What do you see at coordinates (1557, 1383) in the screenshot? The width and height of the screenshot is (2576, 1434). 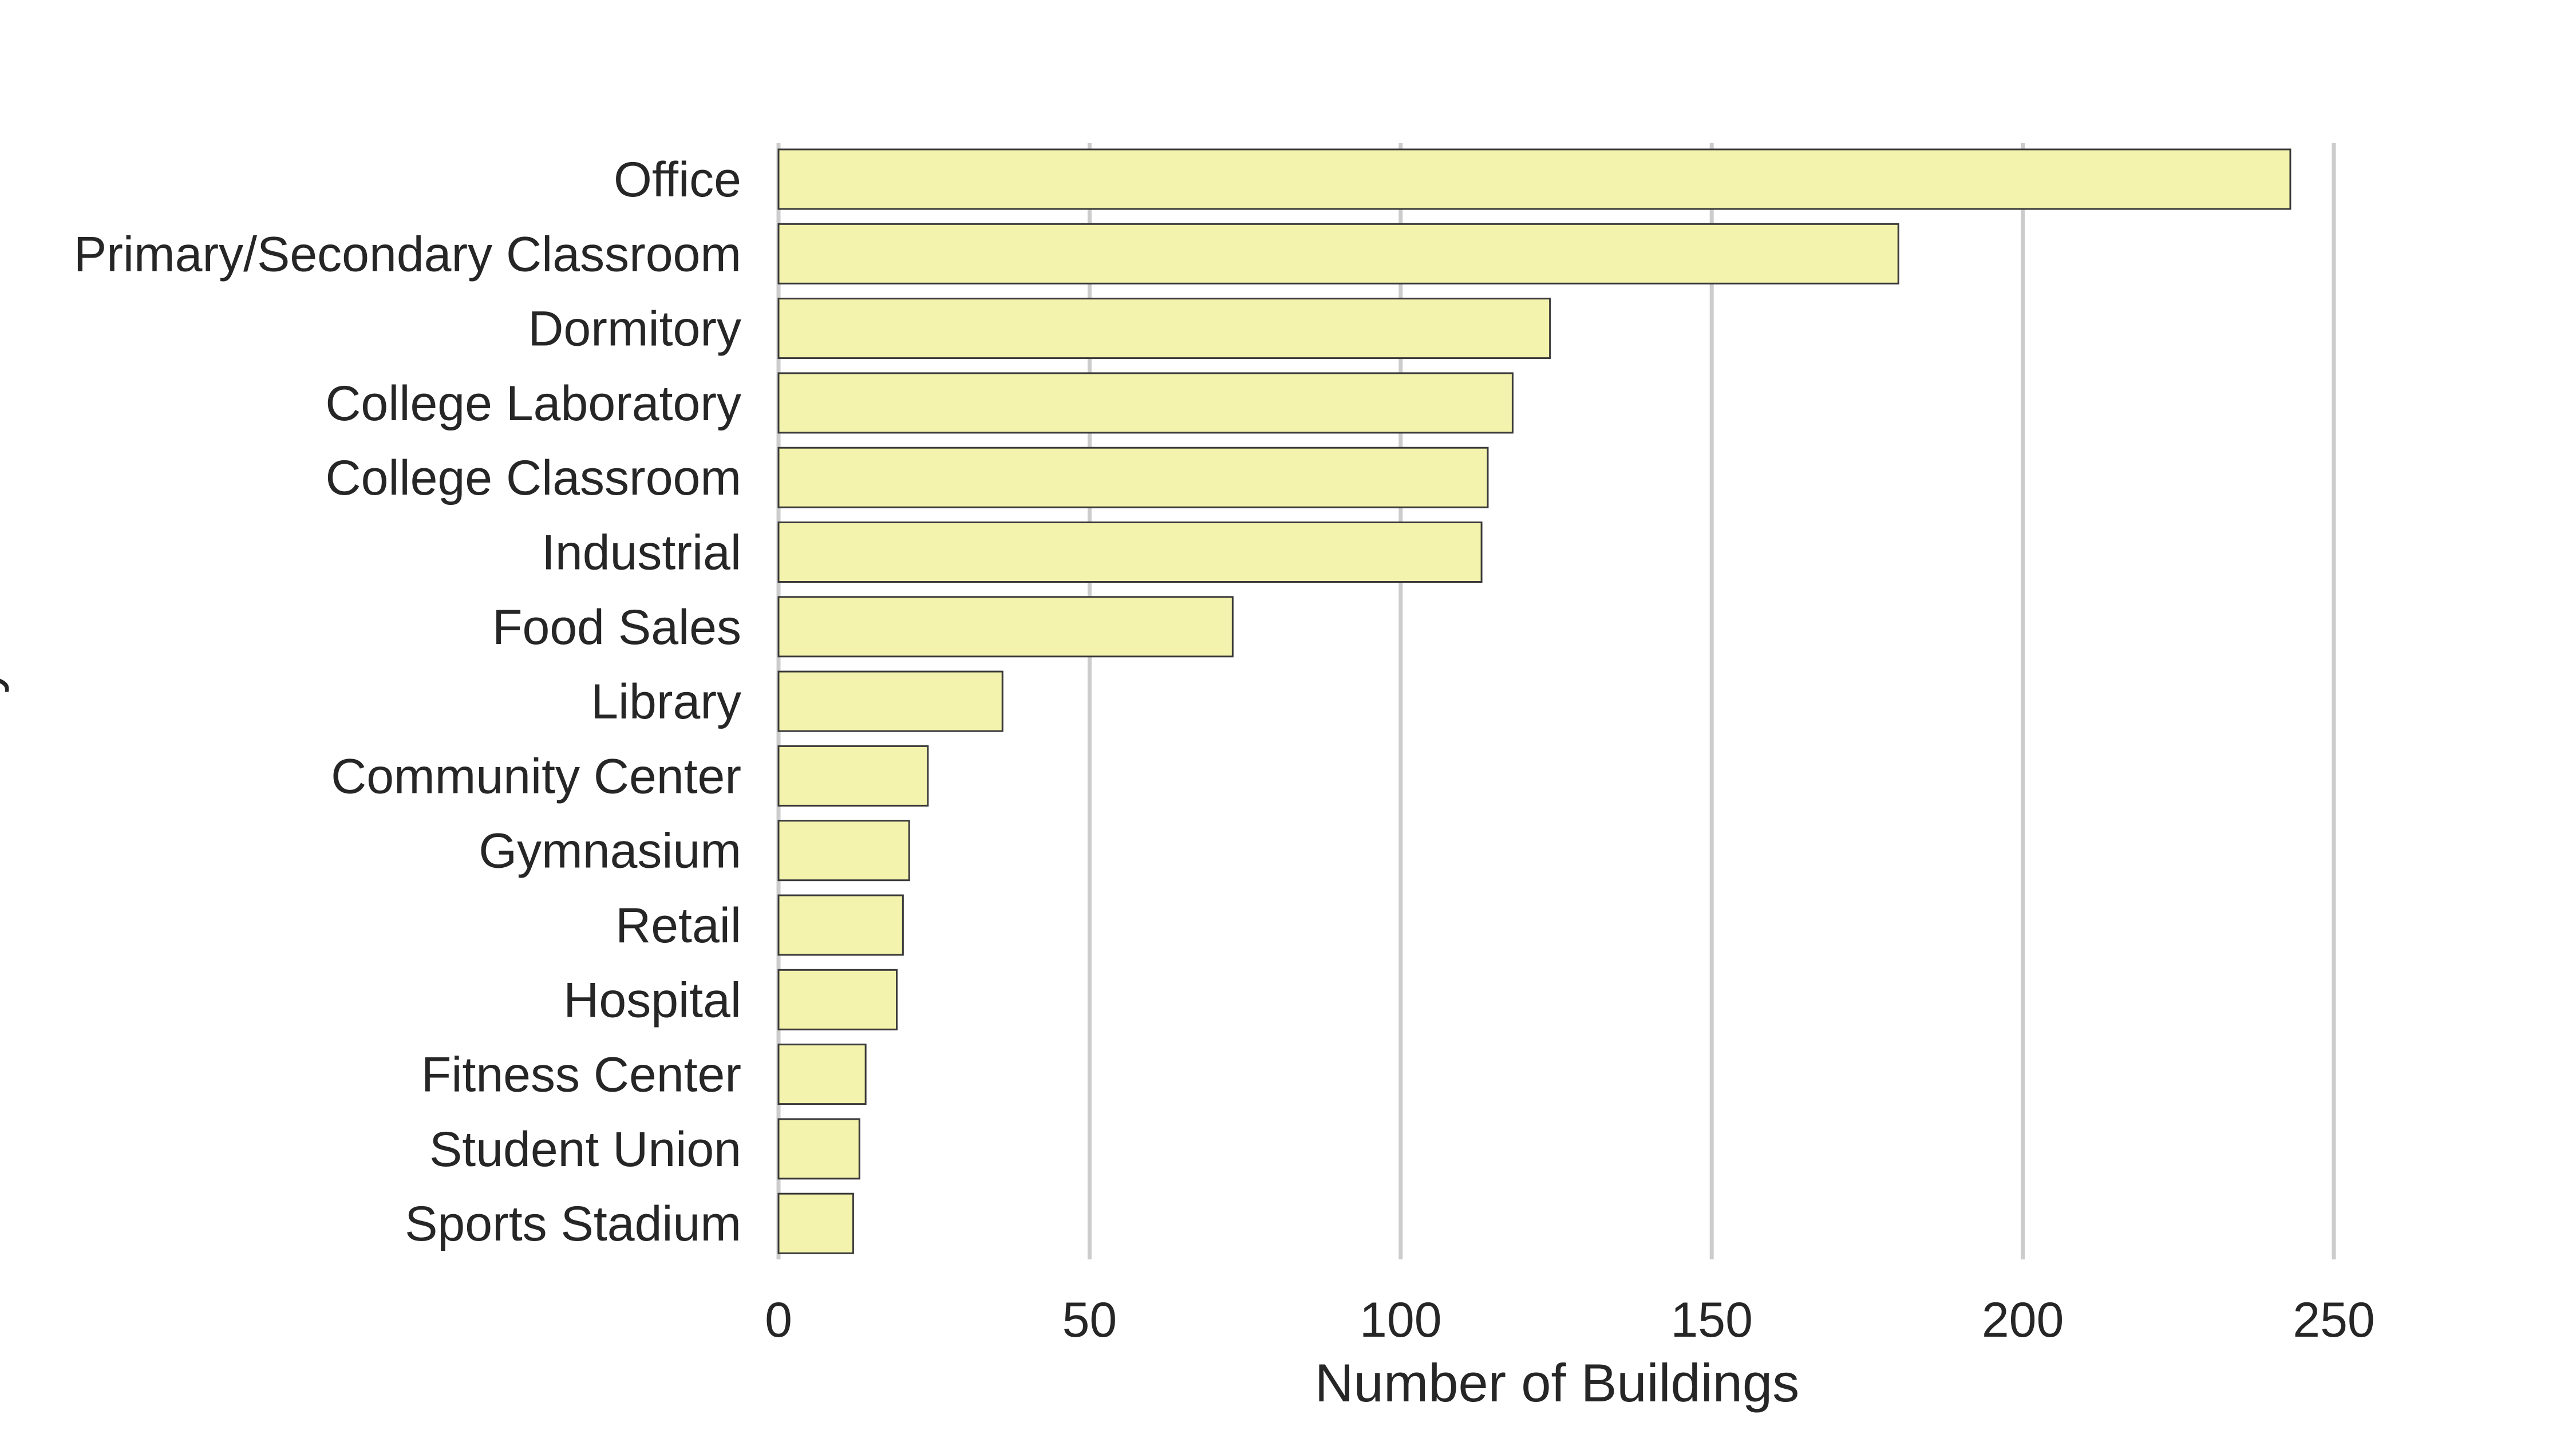 I see `x-axis-title: Number of Buildings` at bounding box center [1557, 1383].